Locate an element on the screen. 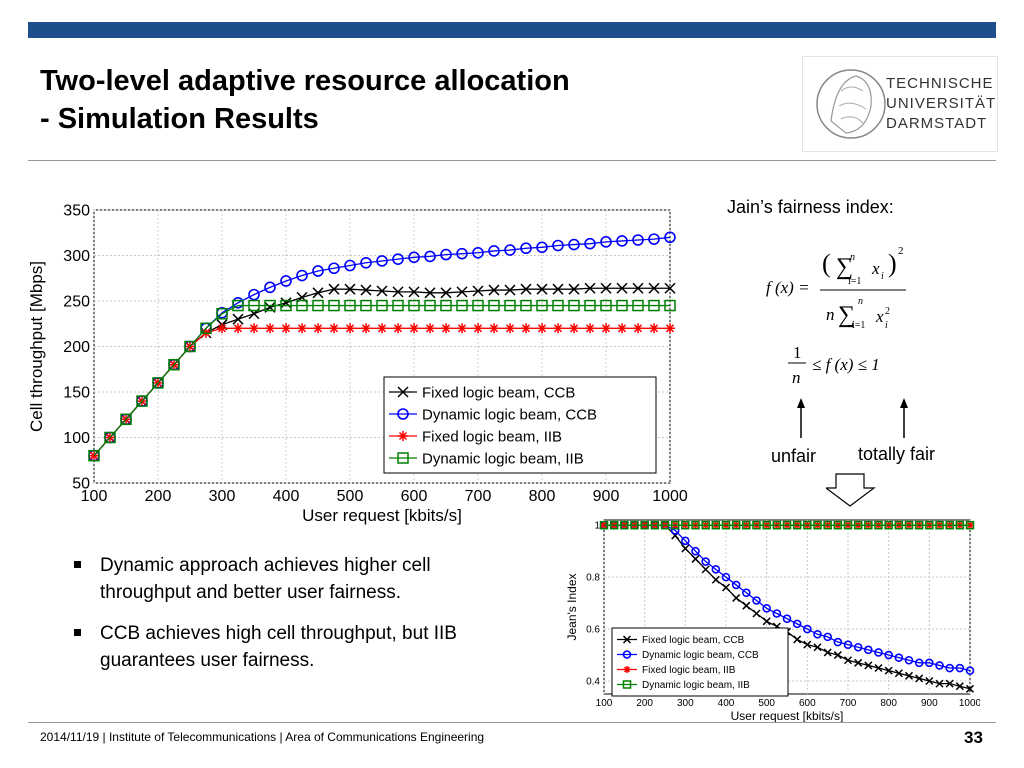 The height and width of the screenshot is (768, 1024). bound-frac-den: n is located at coordinates (796, 377).